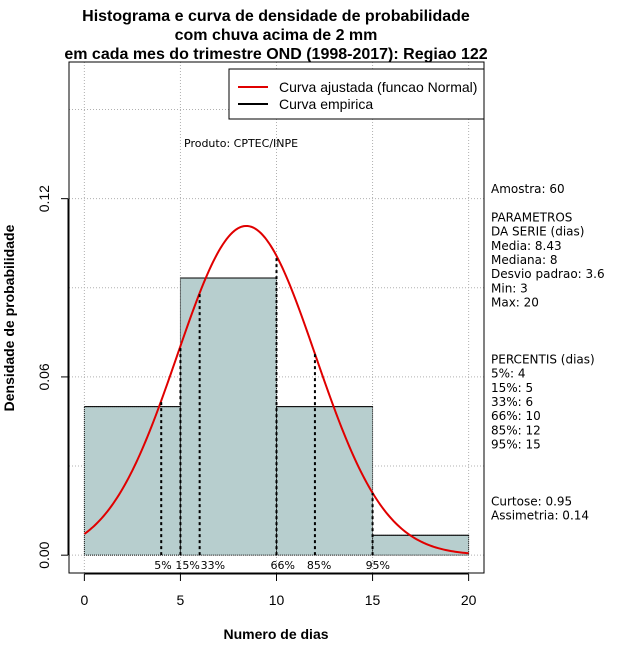 Image resolution: width=640 pixels, height=660 pixels. What do you see at coordinates (378, 87) in the screenshot?
I see `legend-label-fitted: Curva ajustada (funcao Normal)` at bounding box center [378, 87].